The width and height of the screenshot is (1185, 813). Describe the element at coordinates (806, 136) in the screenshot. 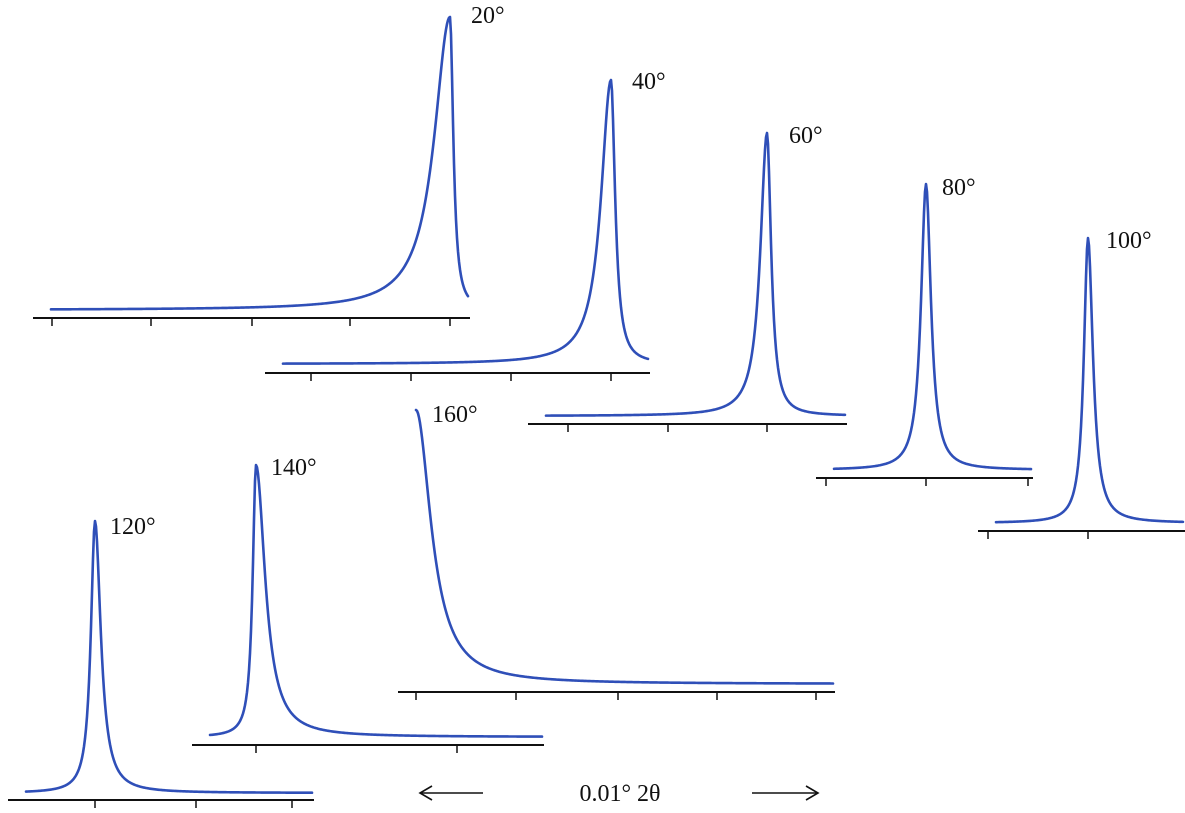

I see `peak-angle-label: 60°` at that location.